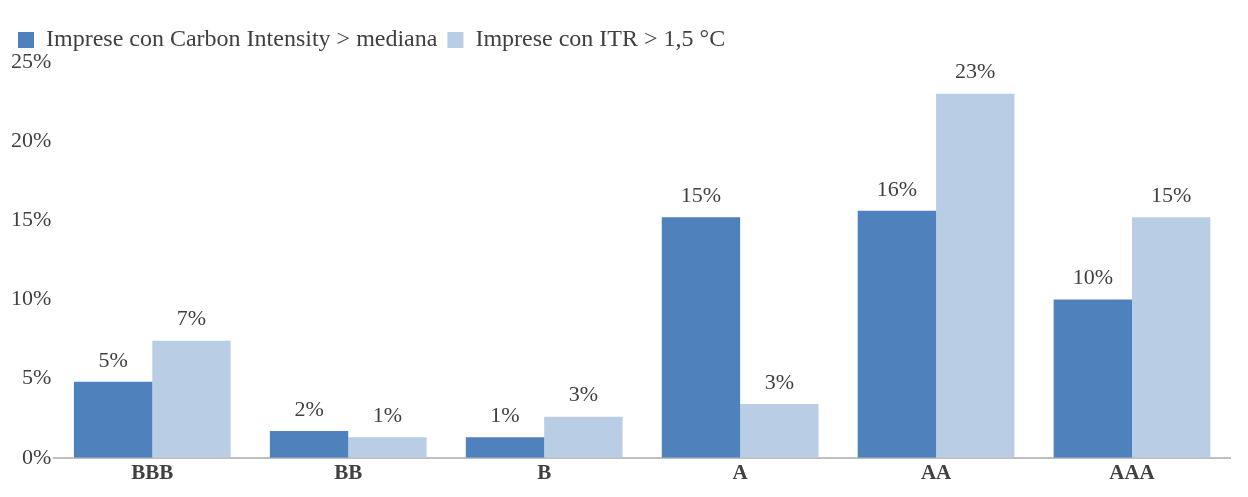 This screenshot has height=497, width=1248. What do you see at coordinates (31, 219) in the screenshot?
I see `y-tick-label: 15%` at bounding box center [31, 219].